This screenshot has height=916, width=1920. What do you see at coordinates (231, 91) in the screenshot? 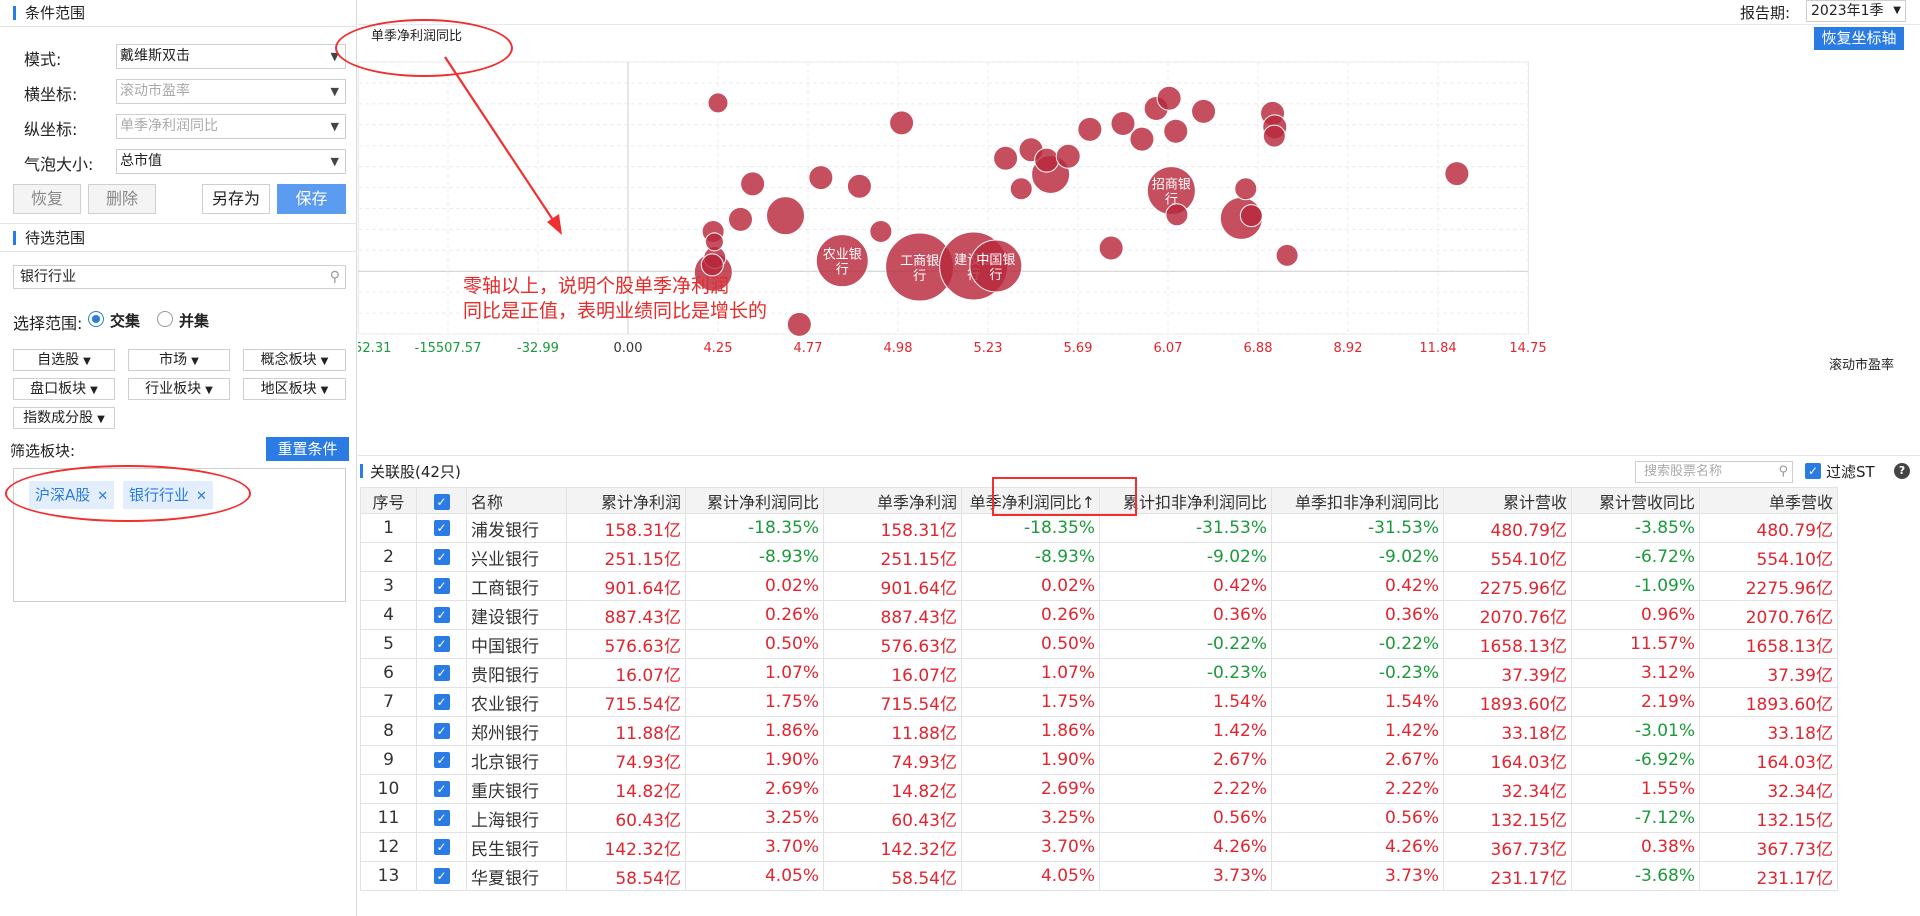
I see `x-axis-select: 滚动市盈率 ▼` at bounding box center [231, 91].